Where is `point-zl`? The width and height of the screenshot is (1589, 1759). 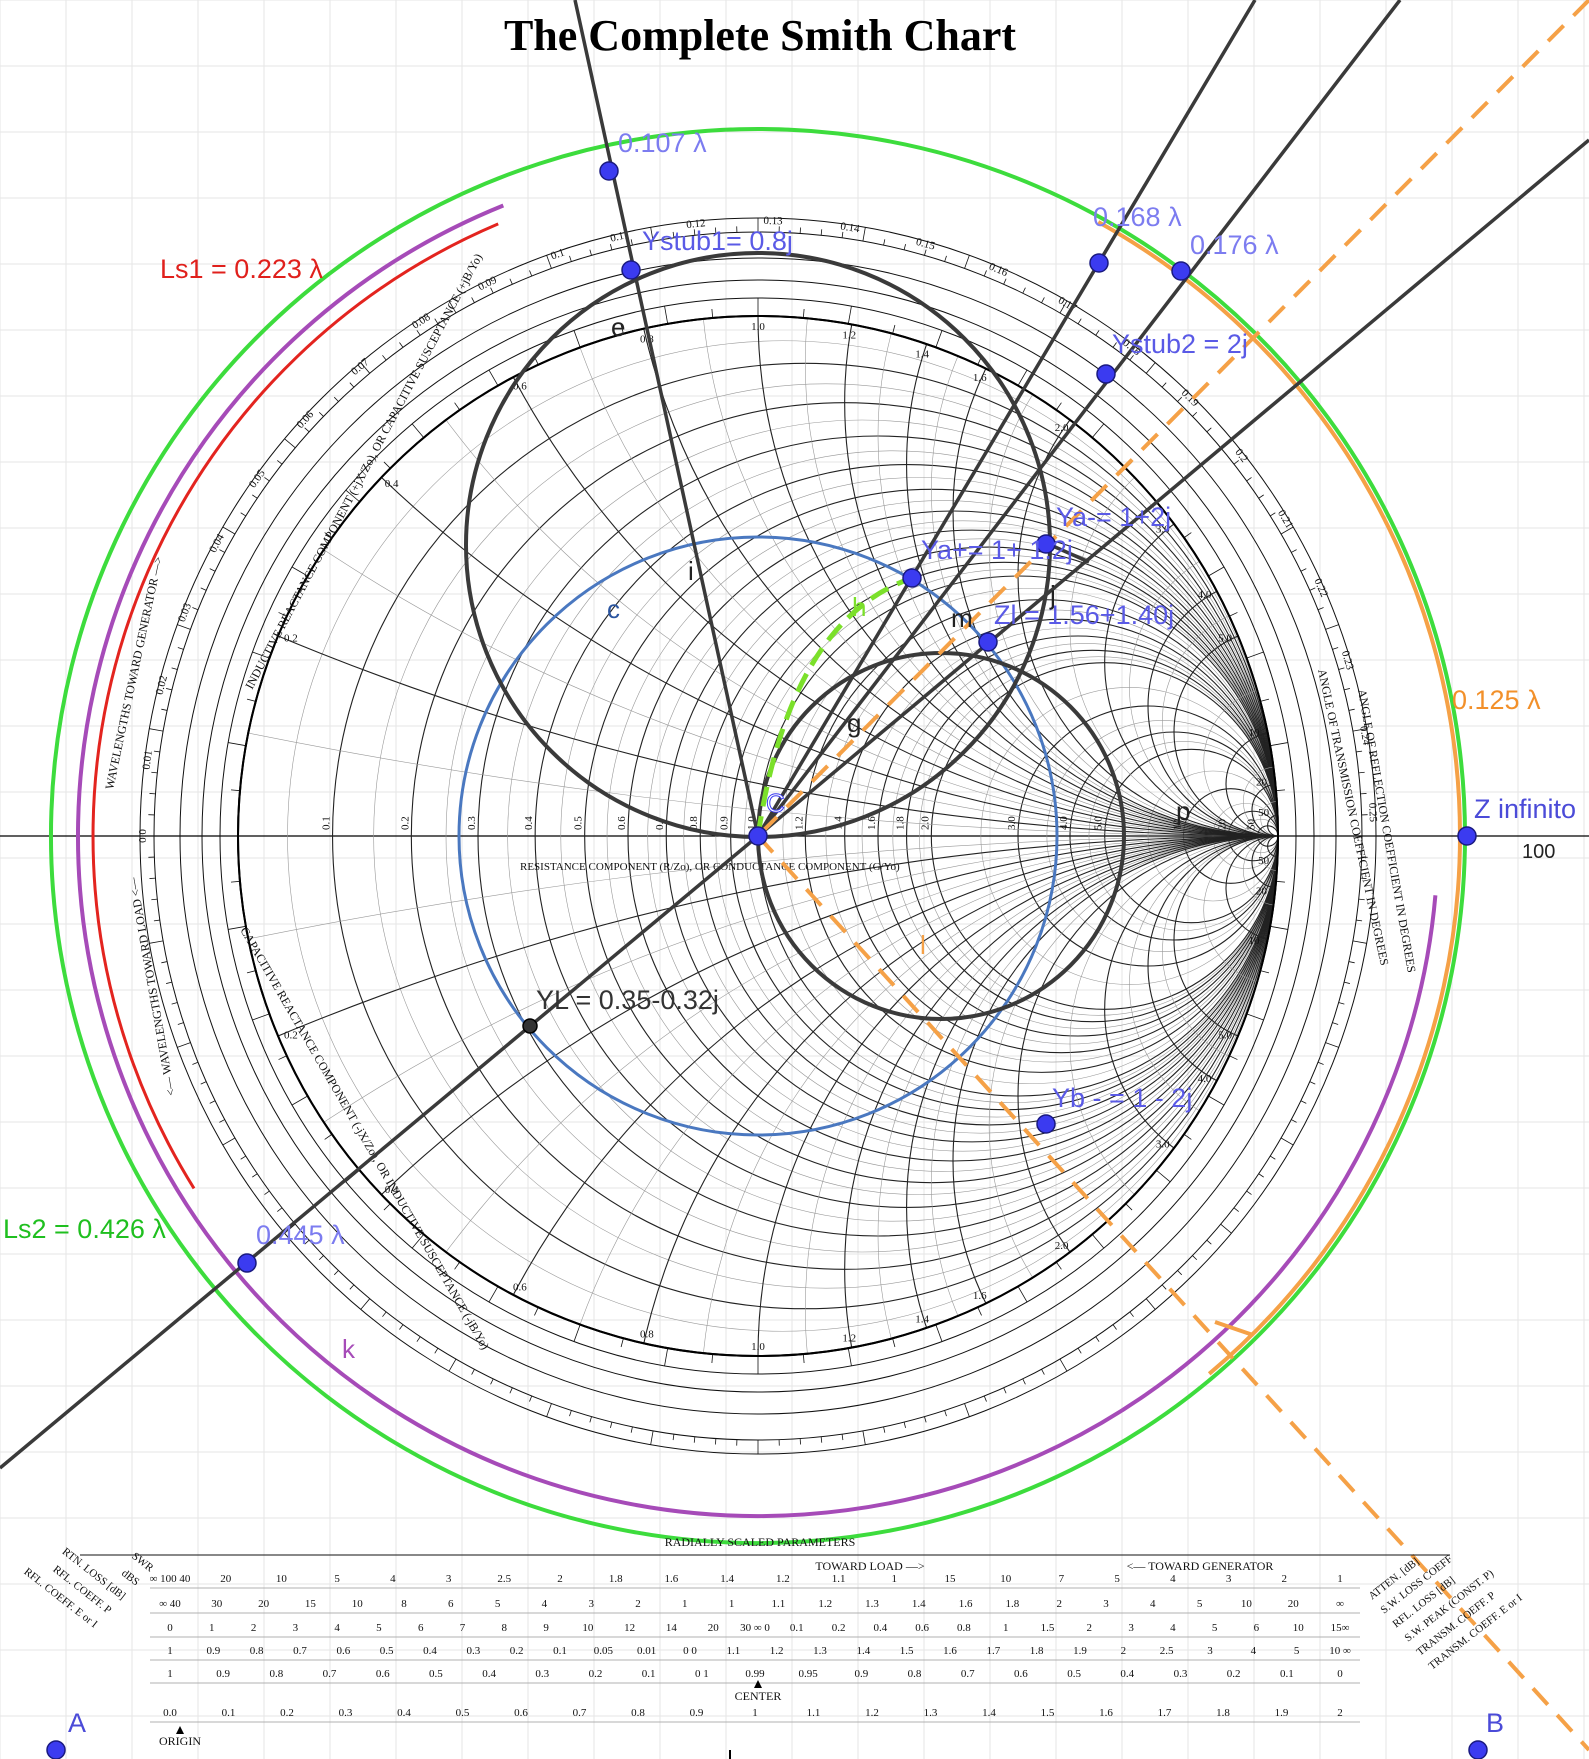 point-zl is located at coordinates (988, 642).